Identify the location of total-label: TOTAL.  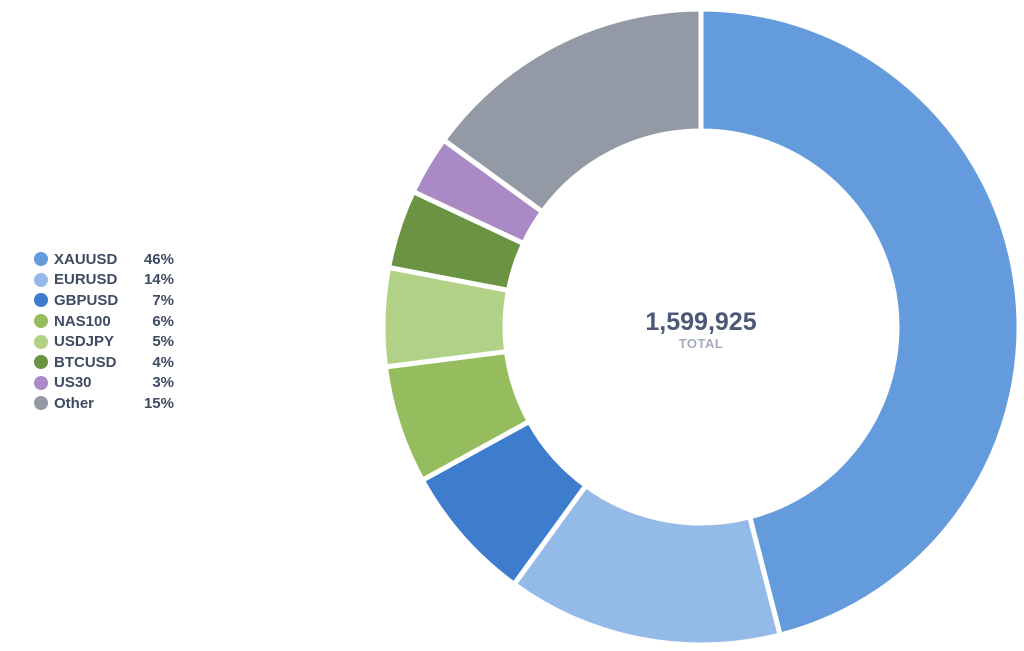
(701, 343).